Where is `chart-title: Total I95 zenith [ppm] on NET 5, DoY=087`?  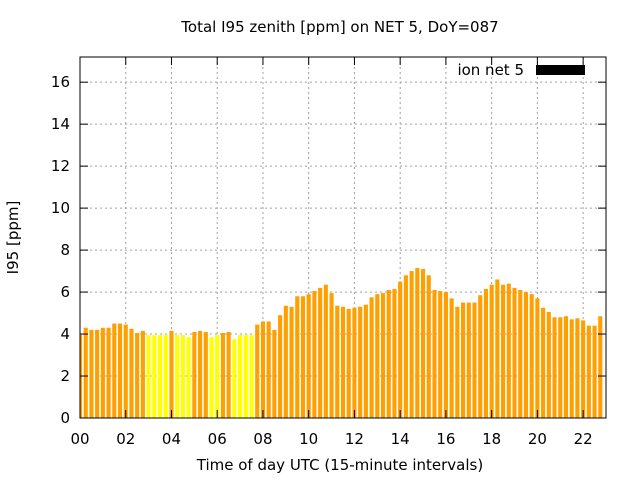 chart-title: Total I95 zenith [ppm] on NET 5, DoY=087 is located at coordinates (339, 27).